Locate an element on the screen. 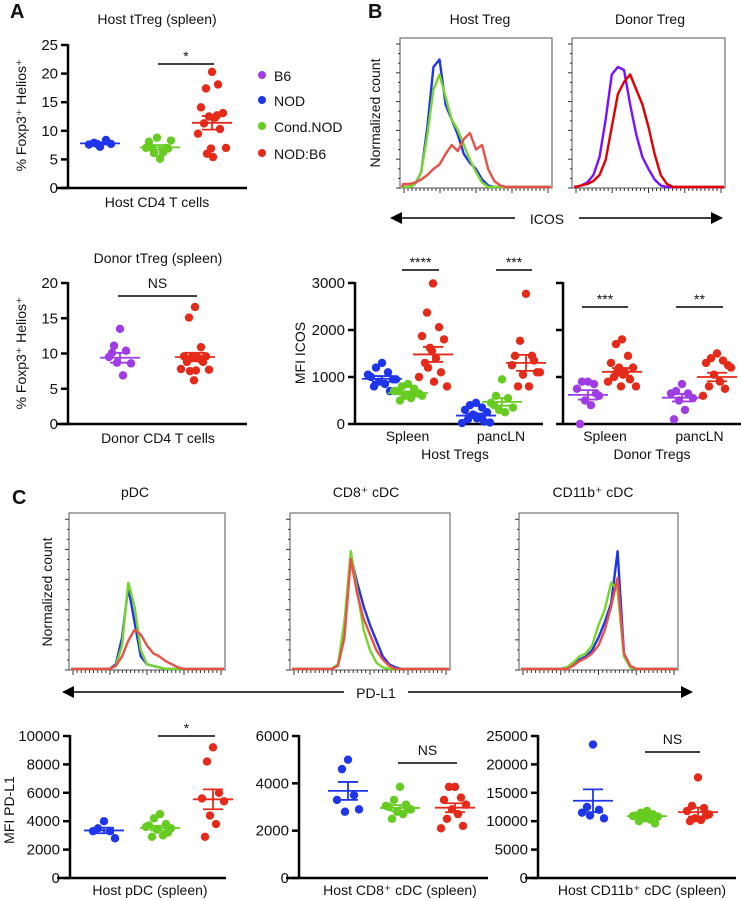  y-tick-label: 20 is located at coordinates (49, 74).